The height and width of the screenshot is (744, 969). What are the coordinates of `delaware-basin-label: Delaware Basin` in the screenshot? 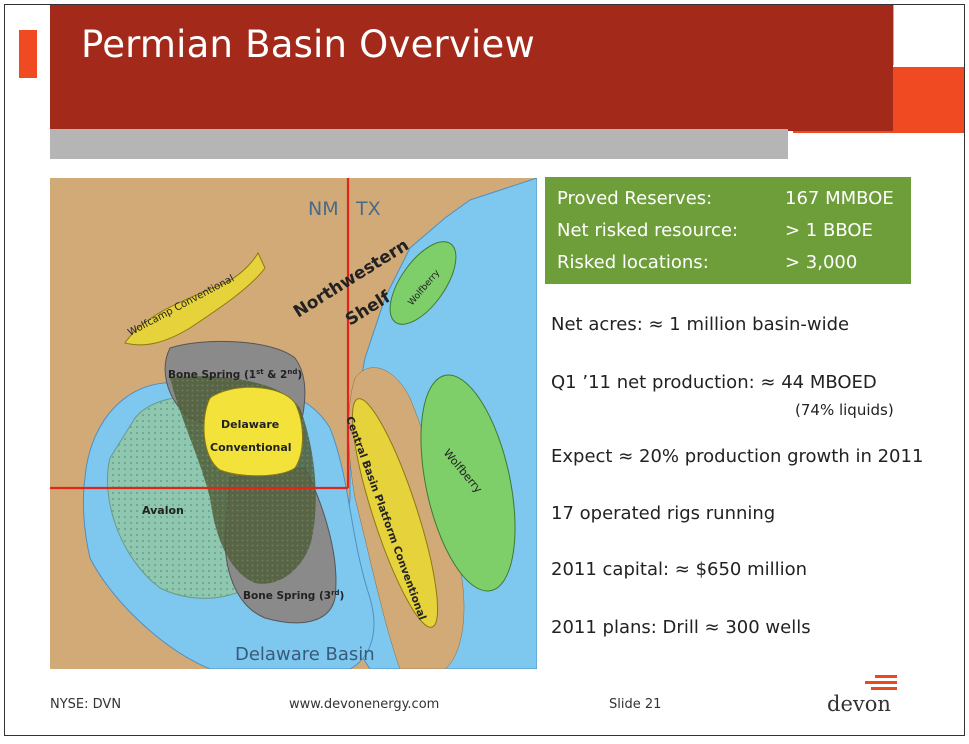 It's located at (305, 654).